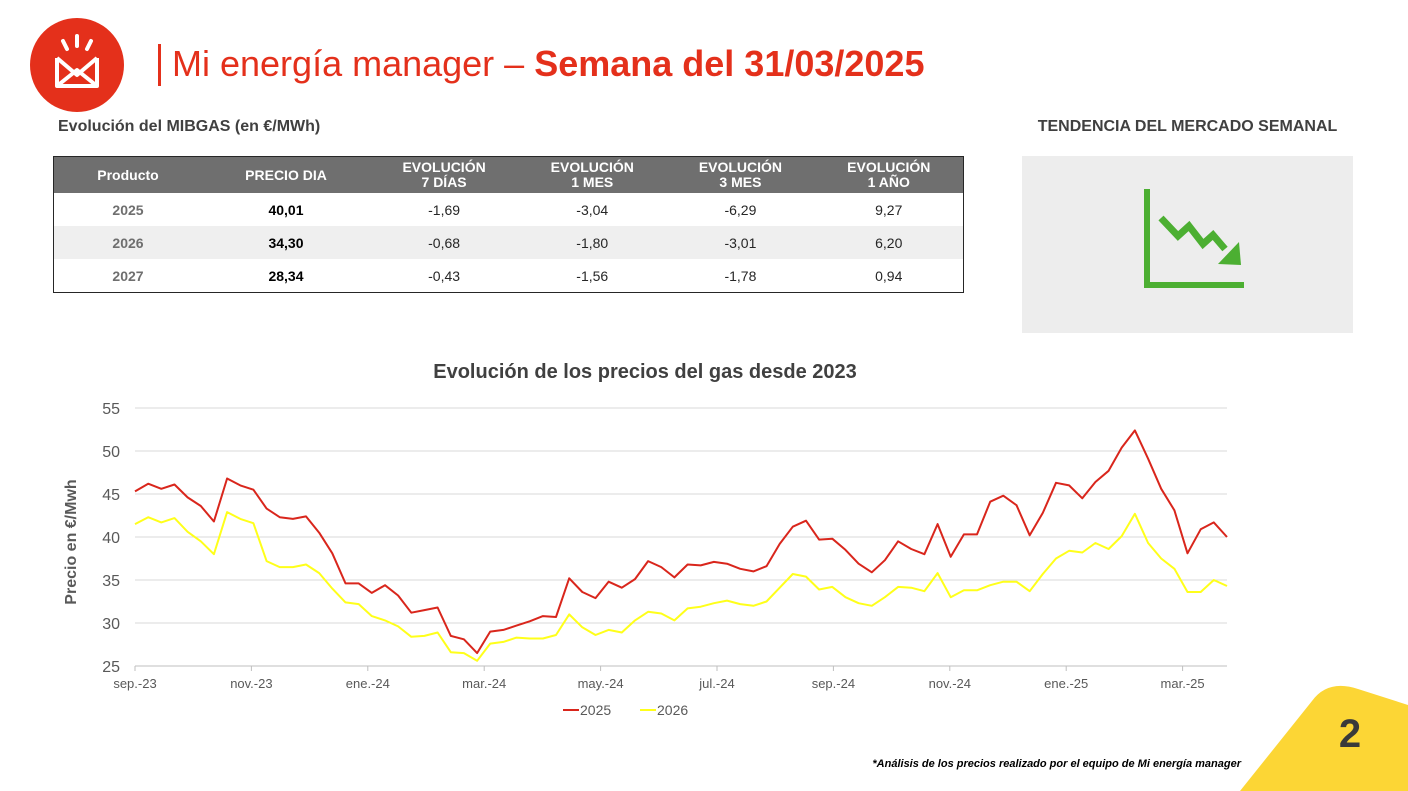 The image size is (1408, 791). Describe the element at coordinates (71, 541) in the screenshot. I see `chart-y-axis-label: Precio en €/Mwh` at that location.